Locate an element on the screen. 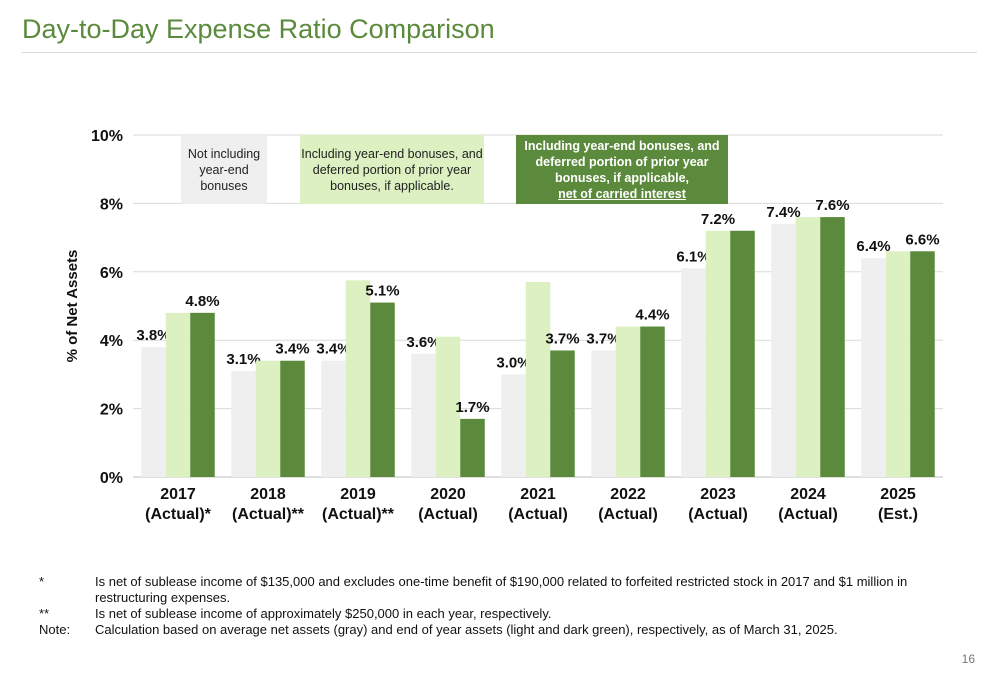 The width and height of the screenshot is (1000, 685). data-label-gray: 7.4% is located at coordinates (783, 212).